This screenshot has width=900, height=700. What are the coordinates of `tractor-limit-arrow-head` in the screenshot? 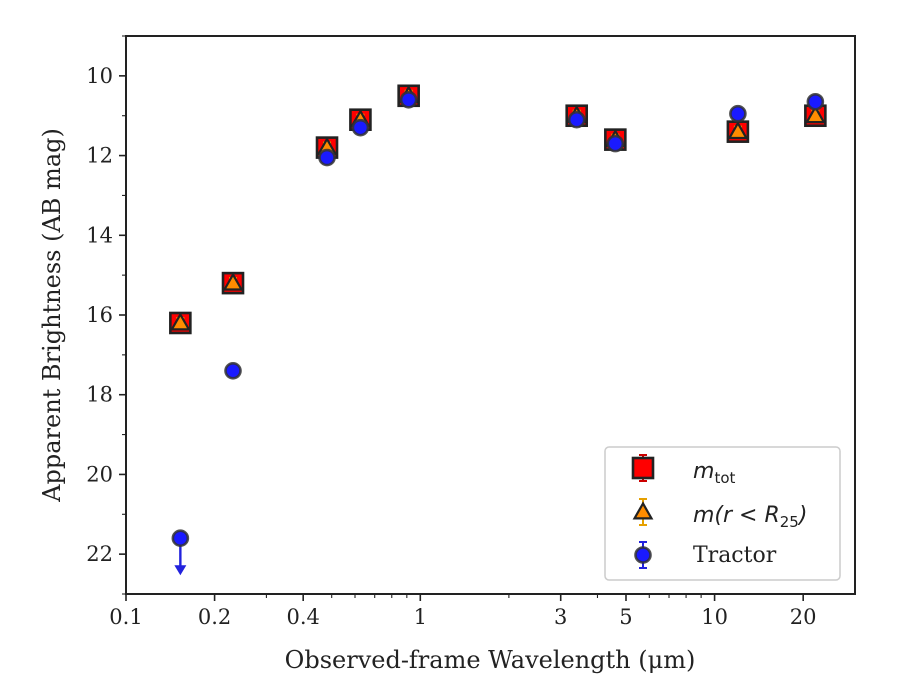 It's located at (180, 570).